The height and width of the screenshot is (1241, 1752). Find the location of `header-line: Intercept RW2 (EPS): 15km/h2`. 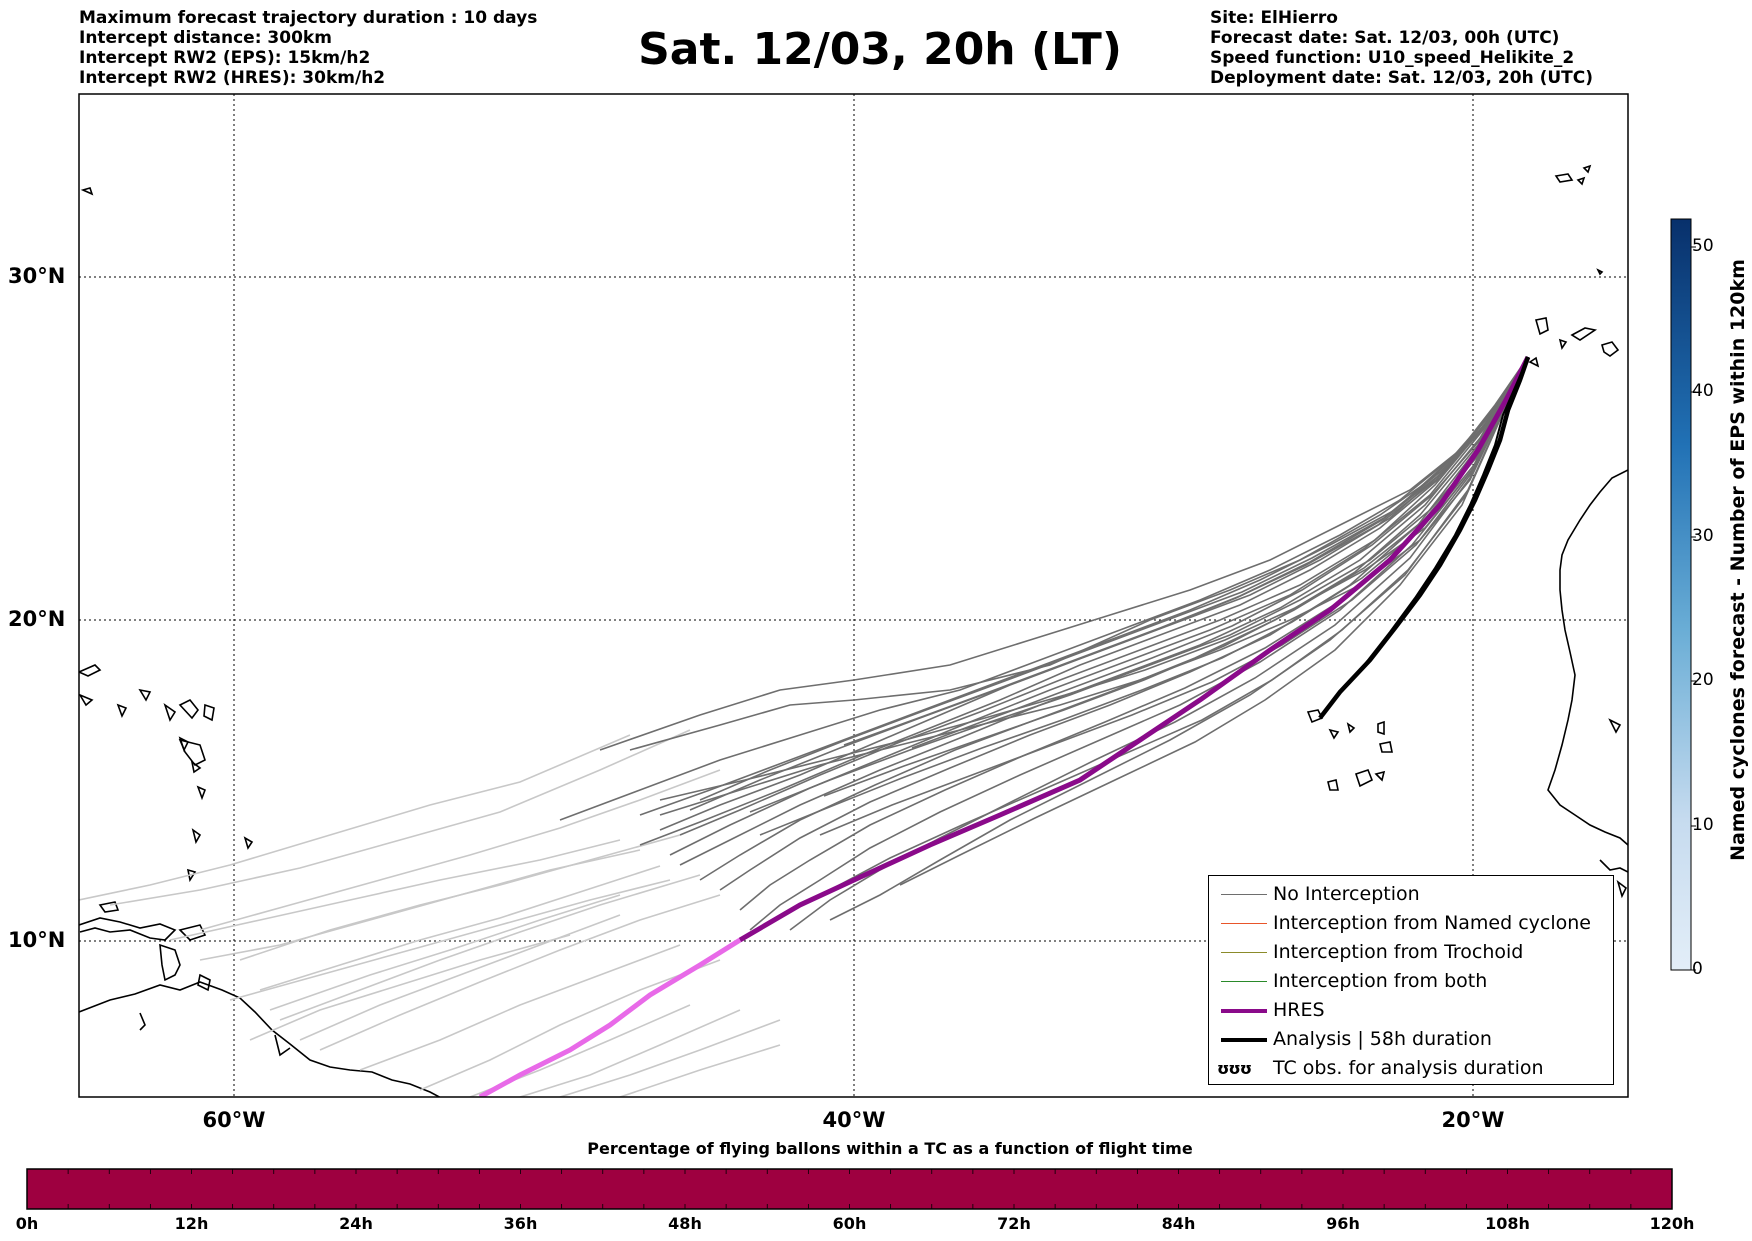

header-line: Intercept RW2 (EPS): 15km/h2 is located at coordinates (225, 58).